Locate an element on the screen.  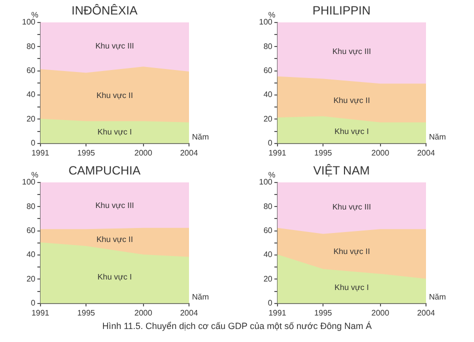
chart-title: PHILIPPIN is located at coordinates (341, 11).